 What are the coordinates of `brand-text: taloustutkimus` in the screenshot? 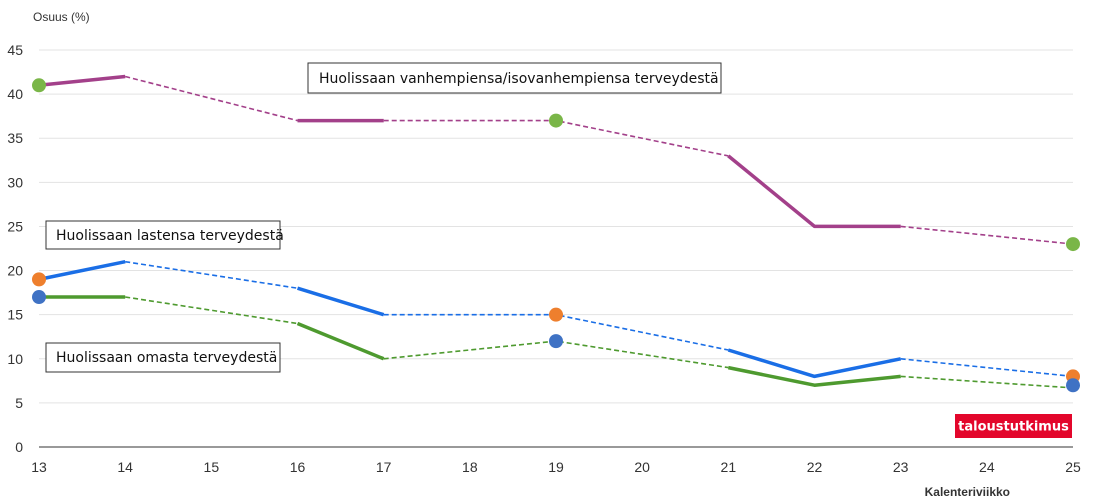 It's located at (1013, 427).